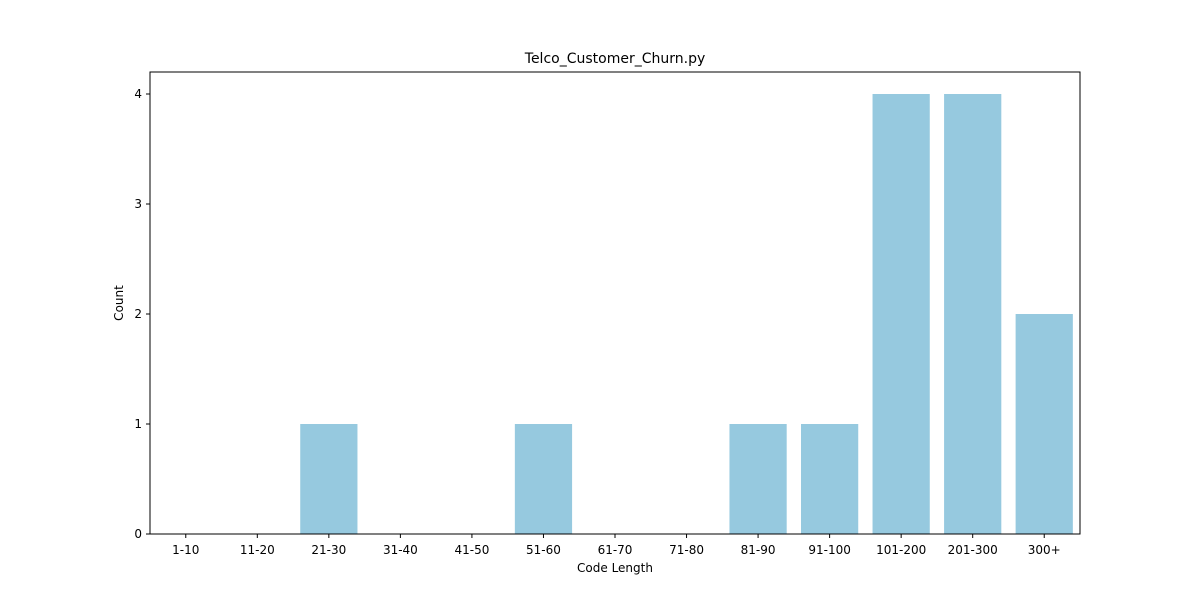  What do you see at coordinates (543, 550) in the screenshot?
I see `x-tick-label: 51-60` at bounding box center [543, 550].